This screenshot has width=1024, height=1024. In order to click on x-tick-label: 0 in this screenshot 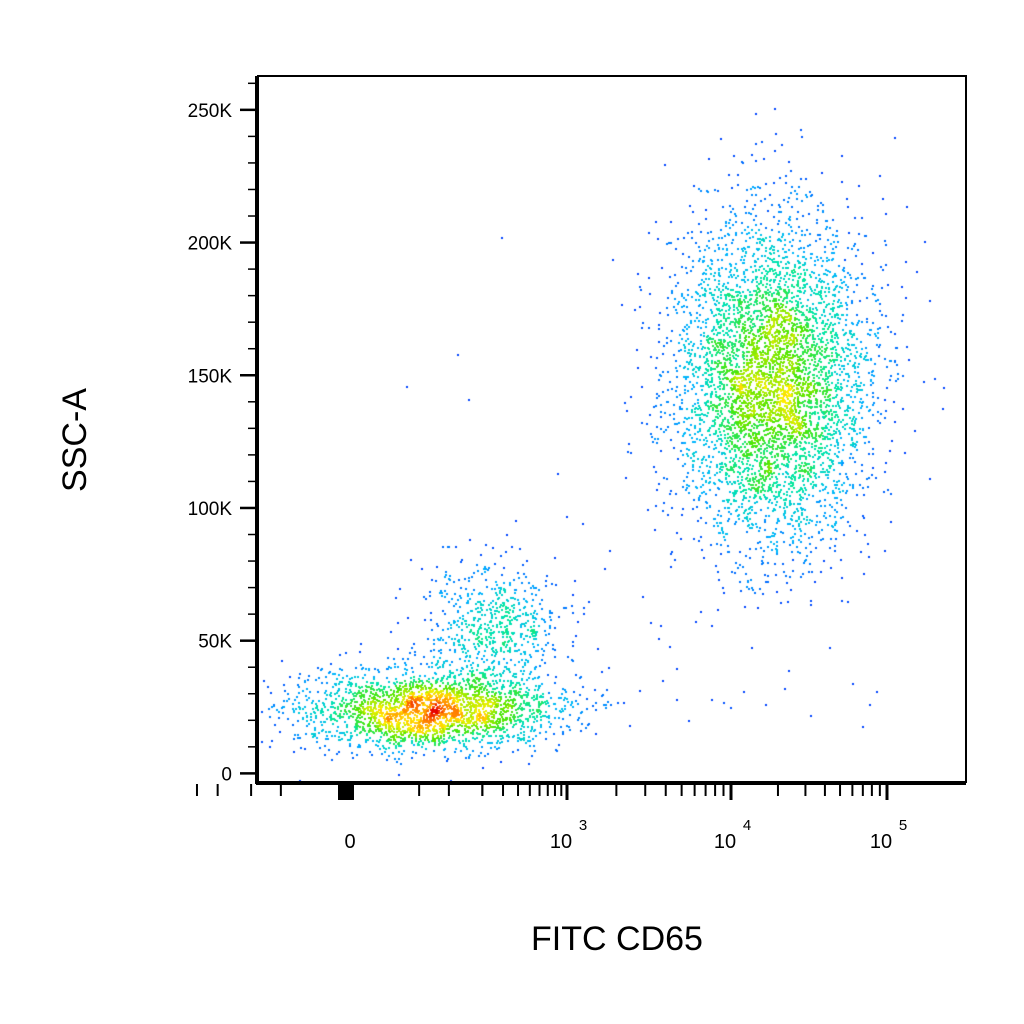, I will do `click(349, 842)`.